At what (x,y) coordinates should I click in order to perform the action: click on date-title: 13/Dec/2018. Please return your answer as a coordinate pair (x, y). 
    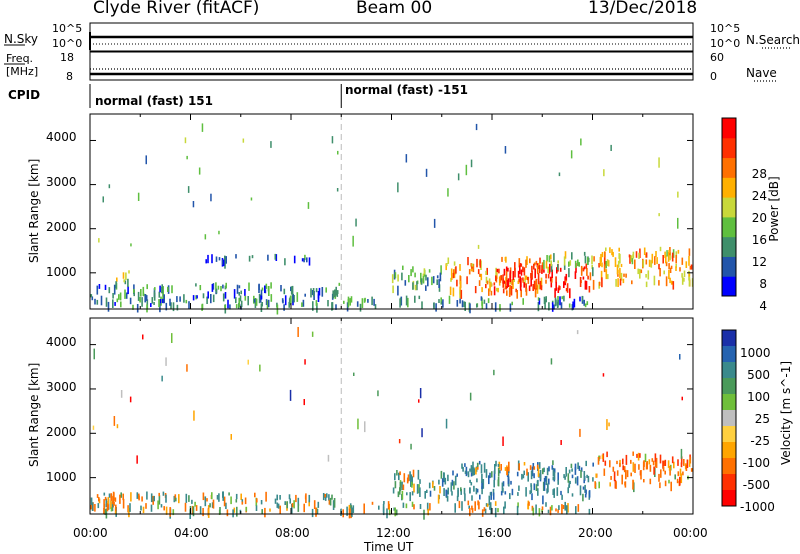
    Looking at the image, I should click on (643, 9).